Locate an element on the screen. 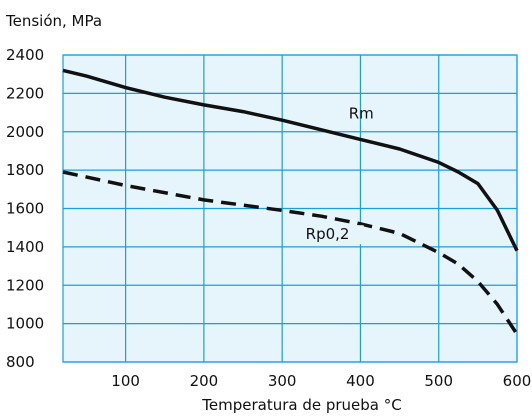 Image resolution: width=532 pixels, height=419 pixels. y-tick-label: 2000 is located at coordinates (25, 132).